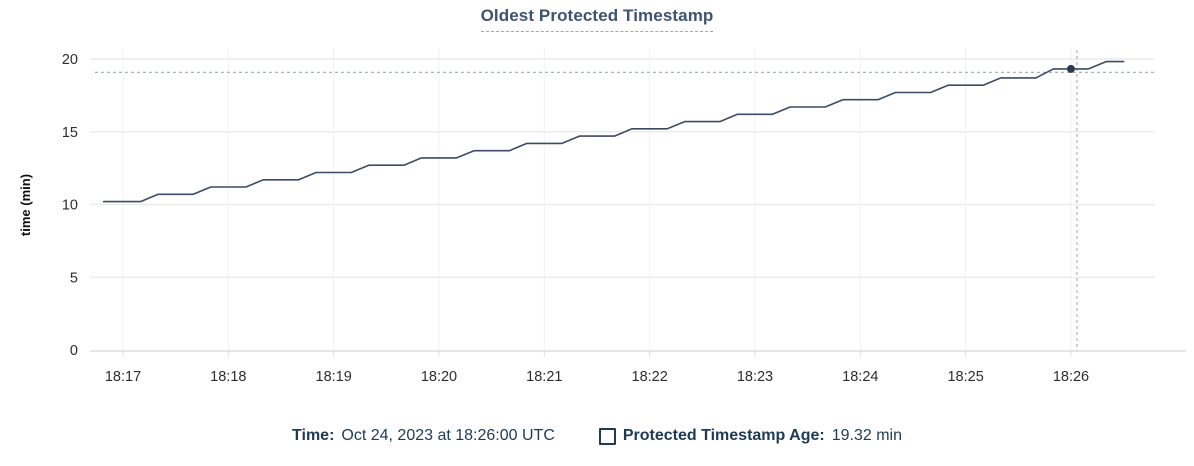 Image resolution: width=1194 pixels, height=466 pixels. I want to click on y-tick-label: 10, so click(70, 206).